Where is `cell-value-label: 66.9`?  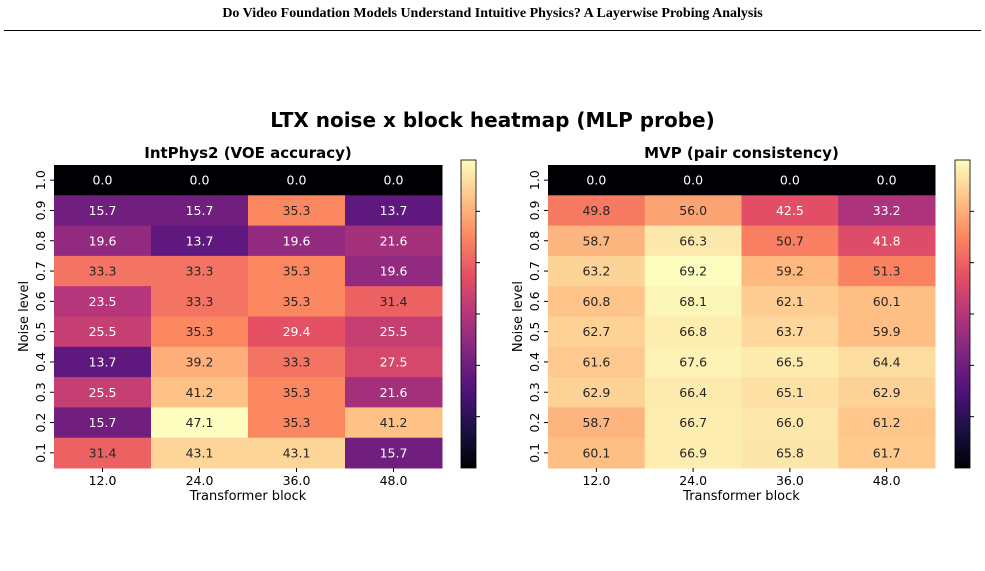
cell-value-label: 66.9 is located at coordinates (693, 452).